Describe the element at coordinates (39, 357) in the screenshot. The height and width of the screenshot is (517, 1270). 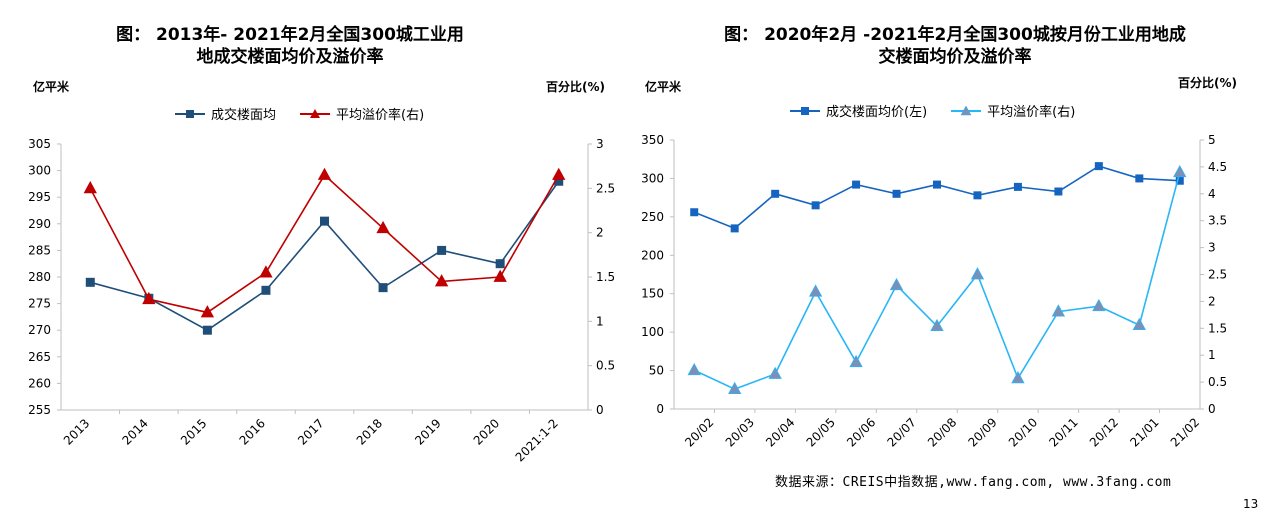
I see `chart1-left-tick-label: 265` at that location.